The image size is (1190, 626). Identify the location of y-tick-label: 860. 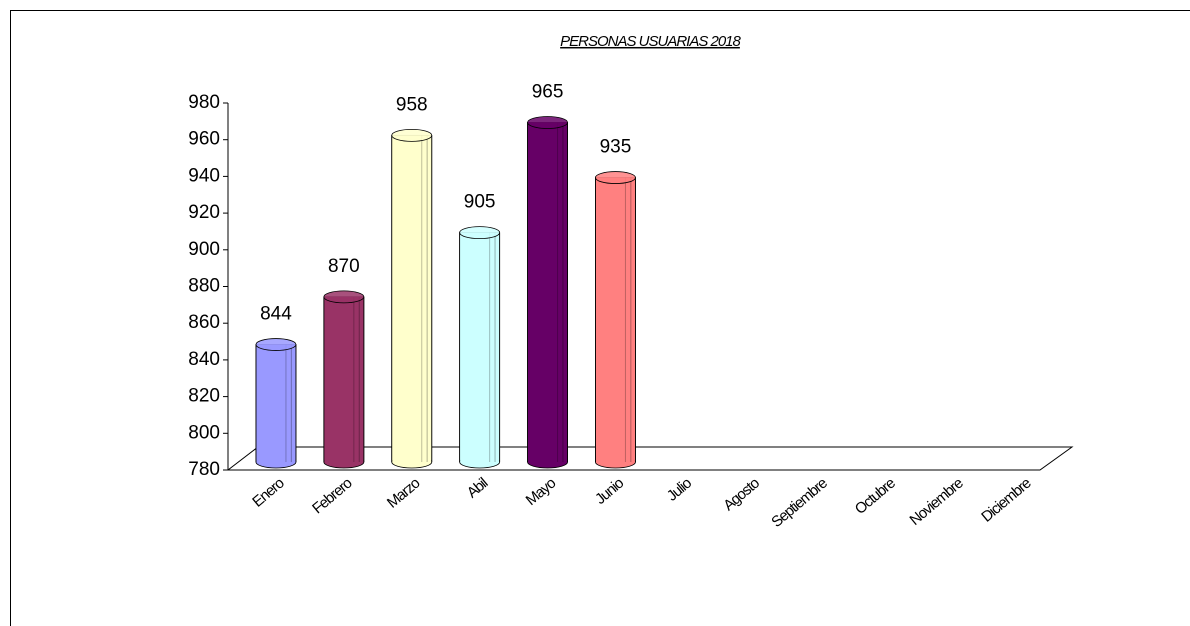
(204, 322).